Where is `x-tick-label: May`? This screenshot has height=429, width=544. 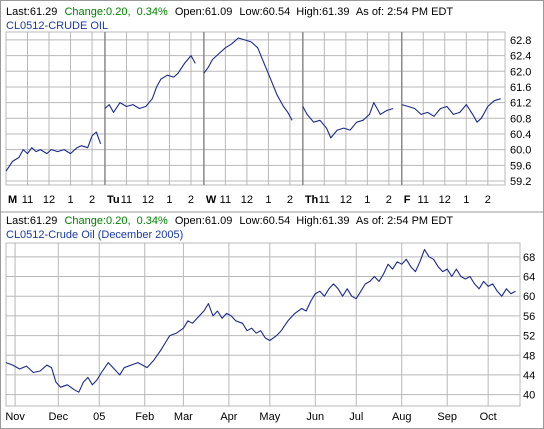 x-tick-label: May is located at coordinates (269, 417).